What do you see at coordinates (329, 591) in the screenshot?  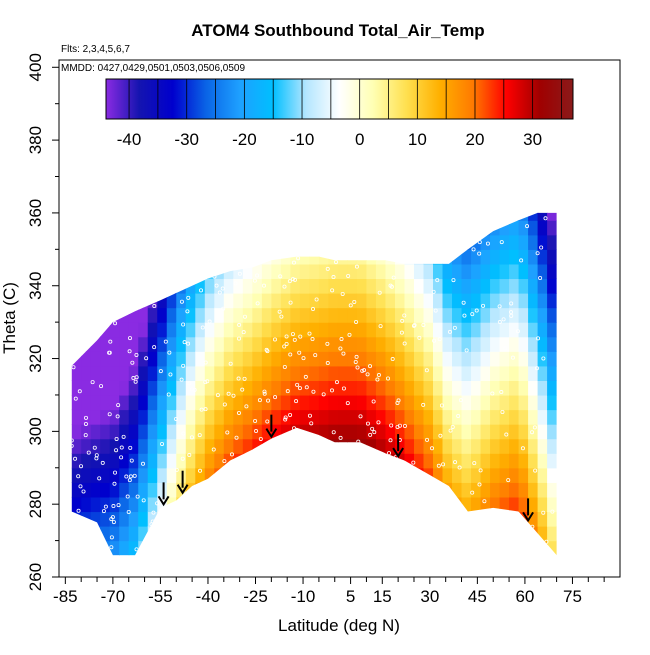 I see `x-axis: -85 -70 -55 -40 -25 -10 5 15 30 45 60 75` at bounding box center [329, 591].